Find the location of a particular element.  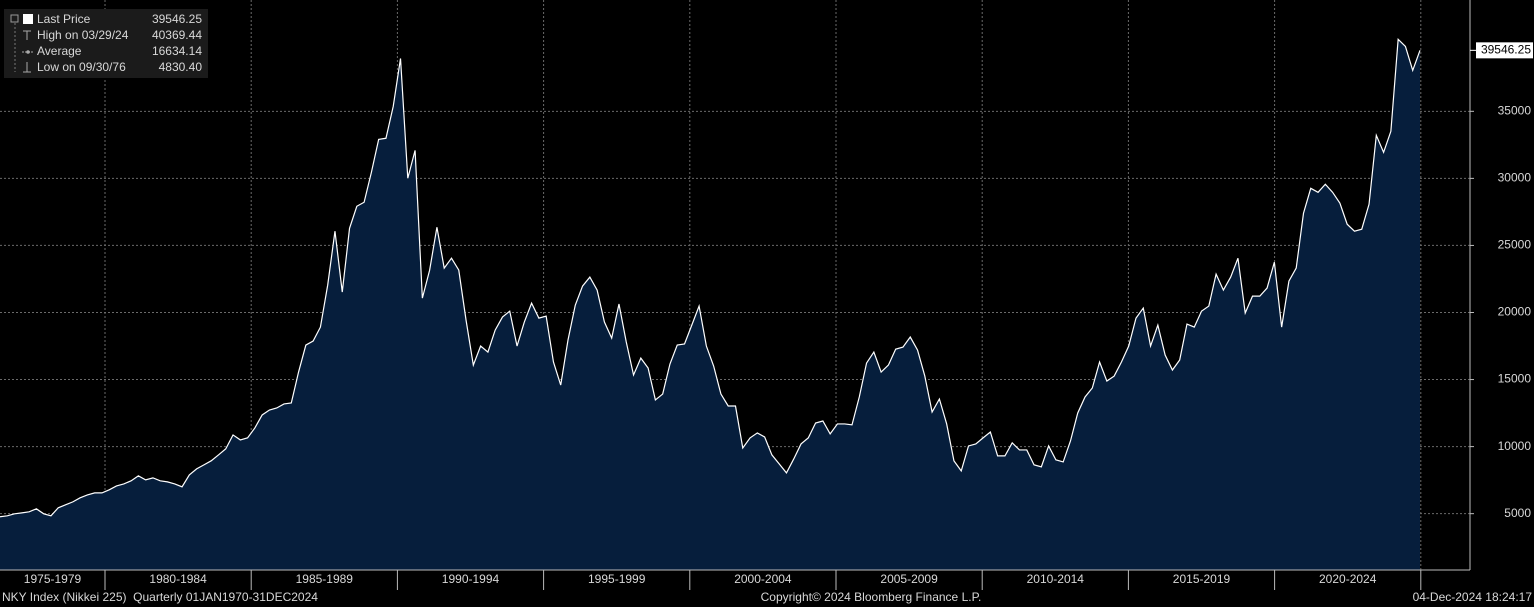

legend-label: Low on 09/30/76 is located at coordinates (81, 67).